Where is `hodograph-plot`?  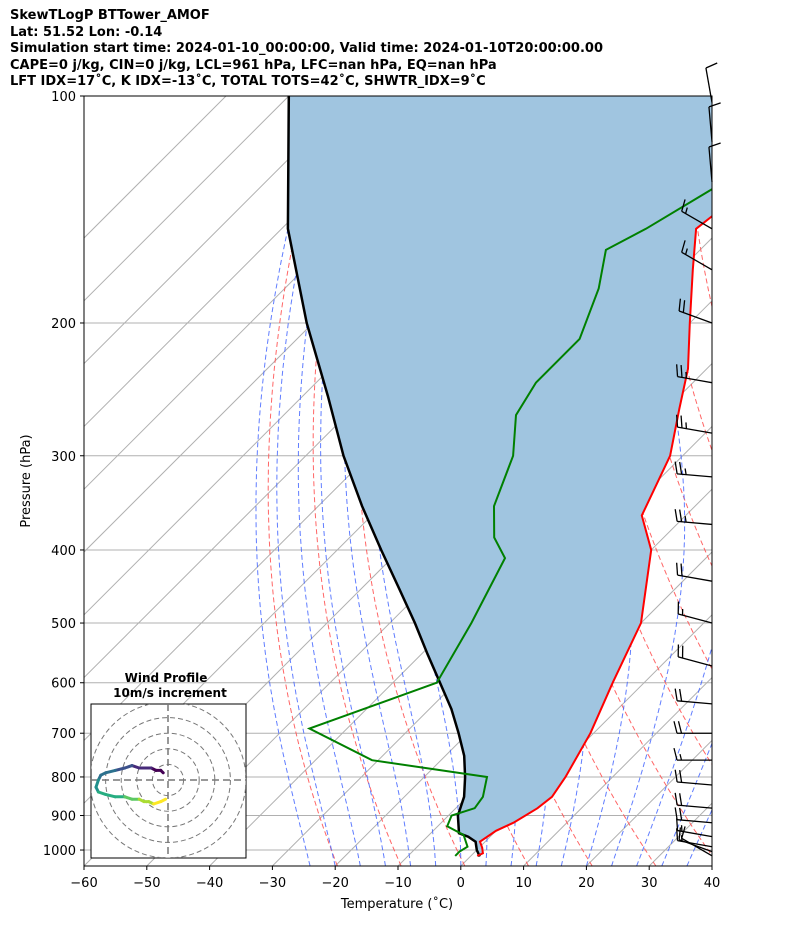
hodograph-plot is located at coordinates (168, 781).